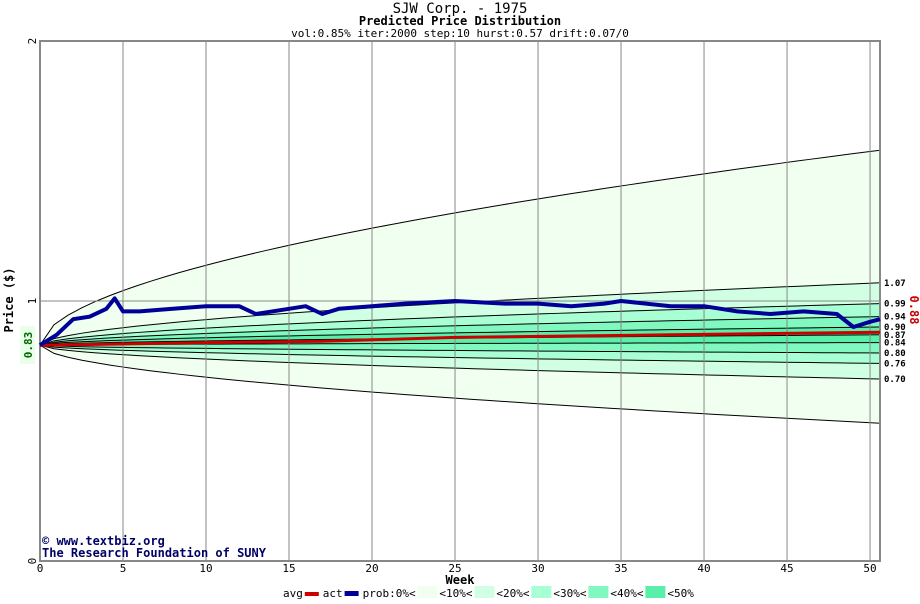 This screenshot has height=604, width=920. I want to click on percentile-label: 0.87, so click(895, 336).